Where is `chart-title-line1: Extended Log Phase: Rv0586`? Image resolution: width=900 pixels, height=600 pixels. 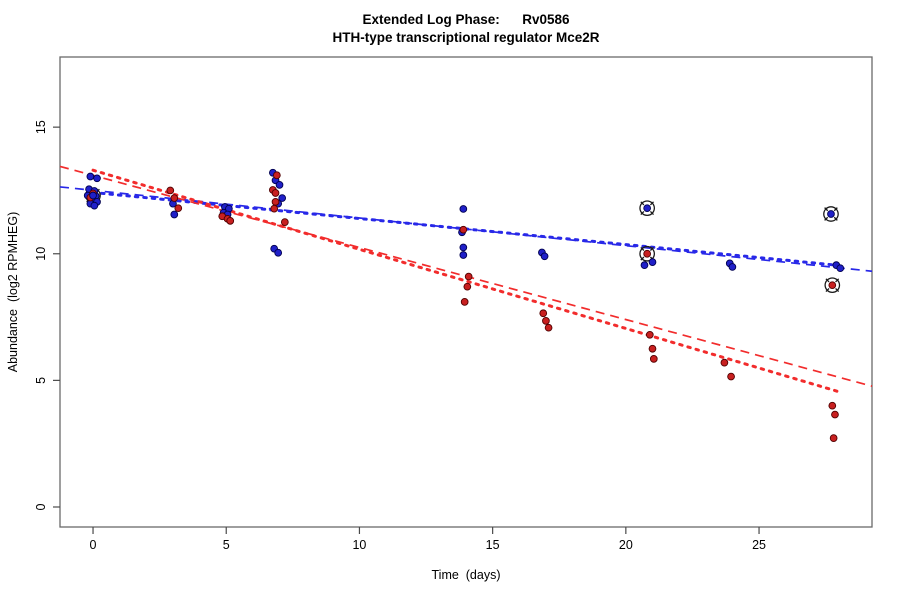 chart-title-line1: Extended Log Phase: Rv0586 is located at coordinates (466, 19).